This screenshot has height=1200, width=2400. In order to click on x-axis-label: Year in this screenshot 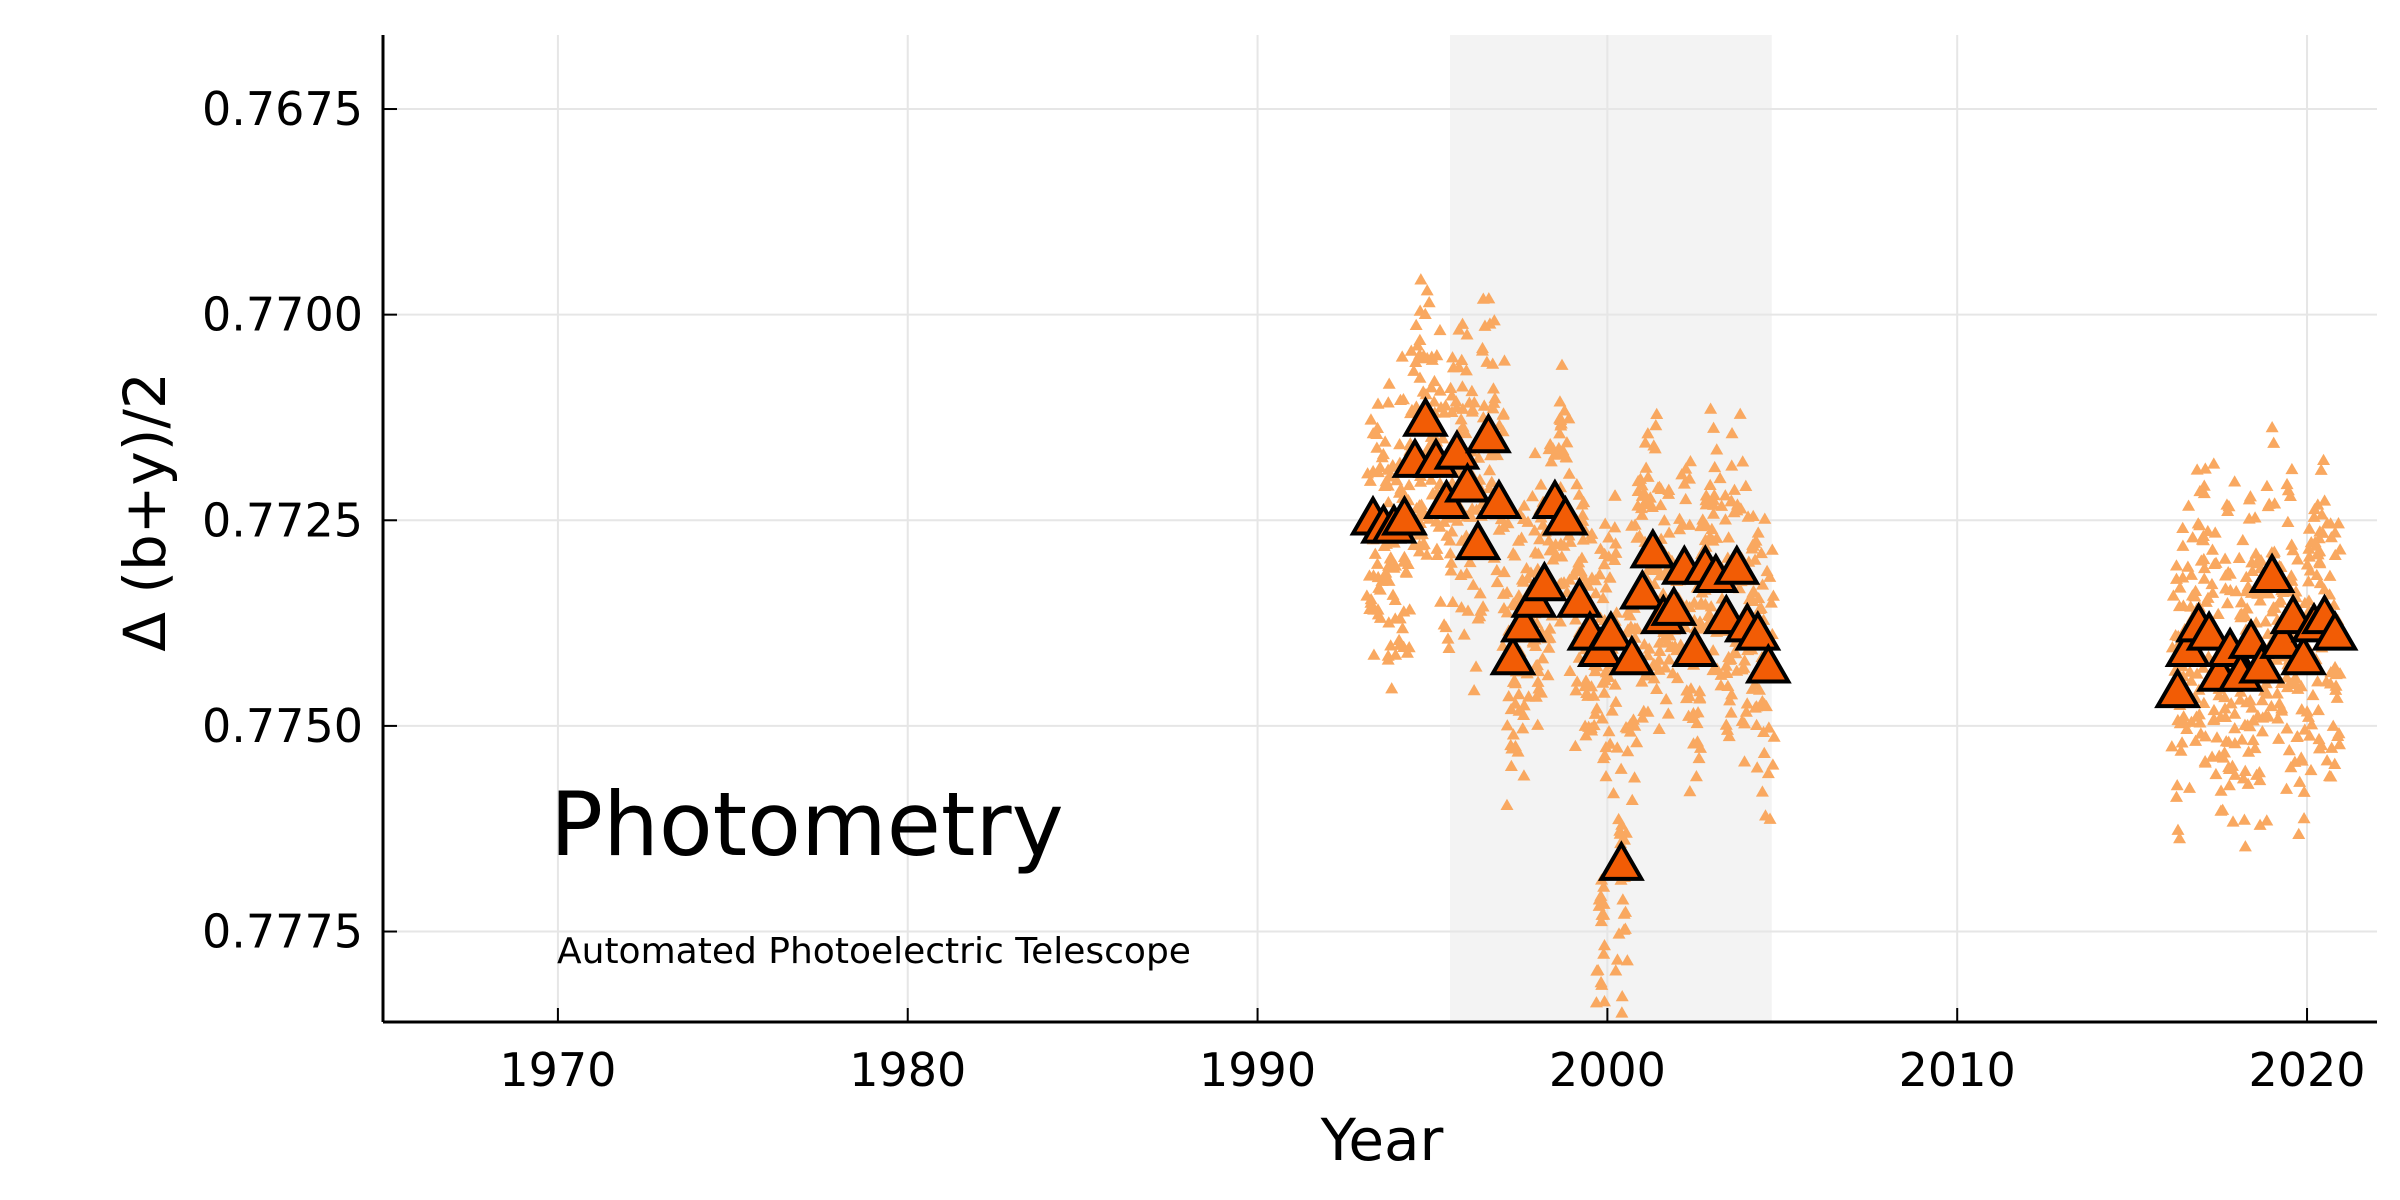, I will do `click(1382, 1140)`.